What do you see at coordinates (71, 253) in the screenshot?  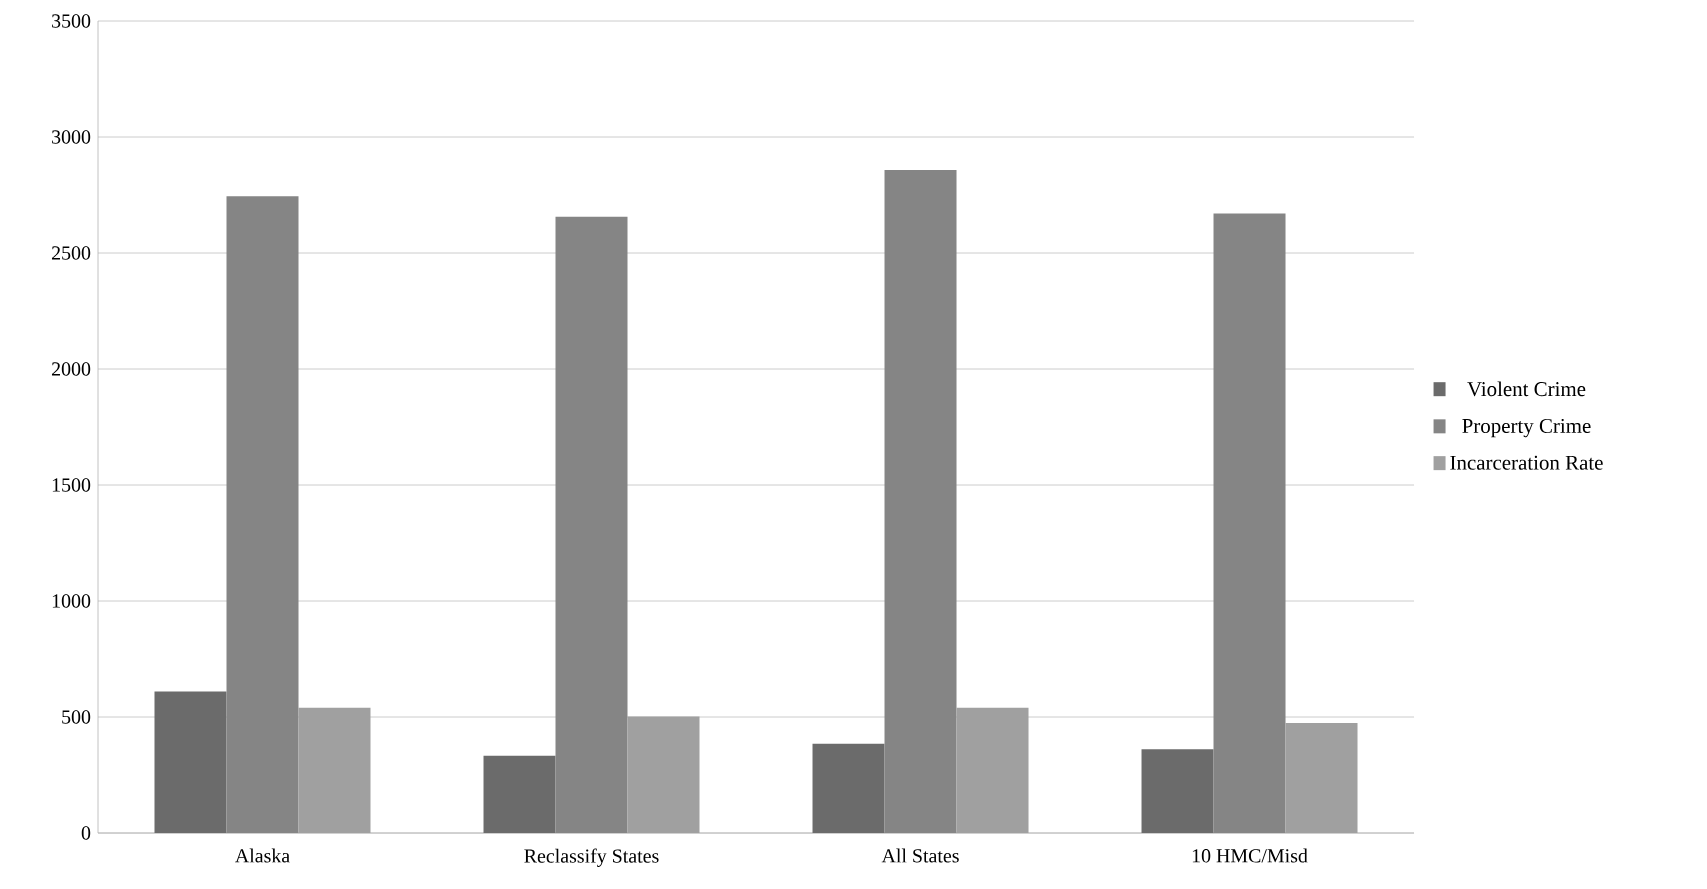 I see `y-tick-label: 2500` at bounding box center [71, 253].